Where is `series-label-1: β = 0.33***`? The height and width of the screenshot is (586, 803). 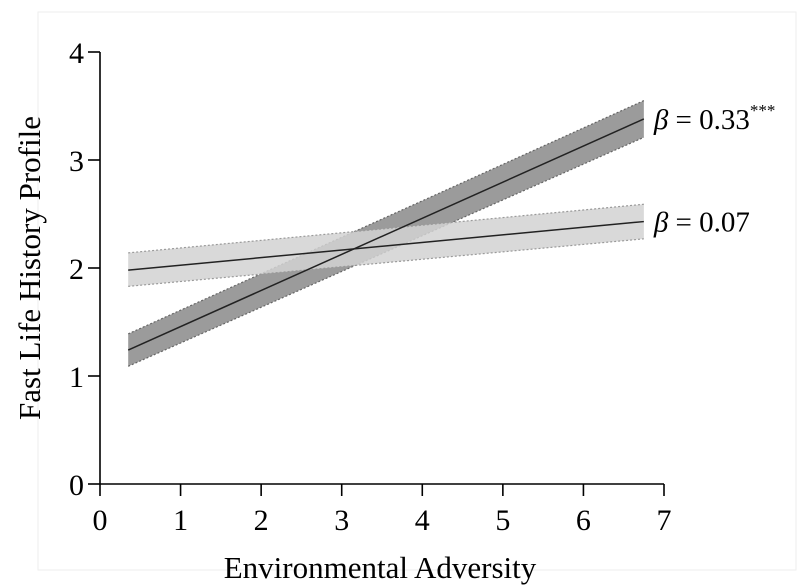
series-label-1: β = 0.33*** is located at coordinates (714, 118).